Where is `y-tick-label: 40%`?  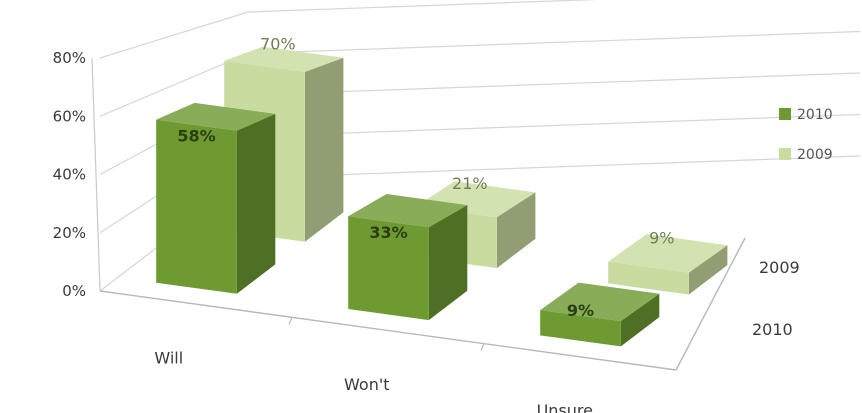 y-tick-label: 40% is located at coordinates (69, 175).